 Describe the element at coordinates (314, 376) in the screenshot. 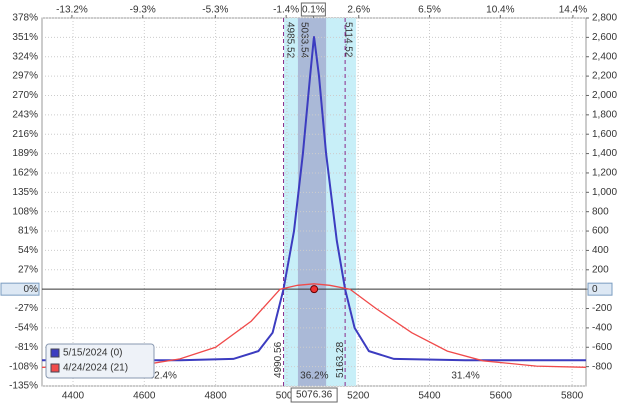

I see `probability-label: 36.2%` at that location.